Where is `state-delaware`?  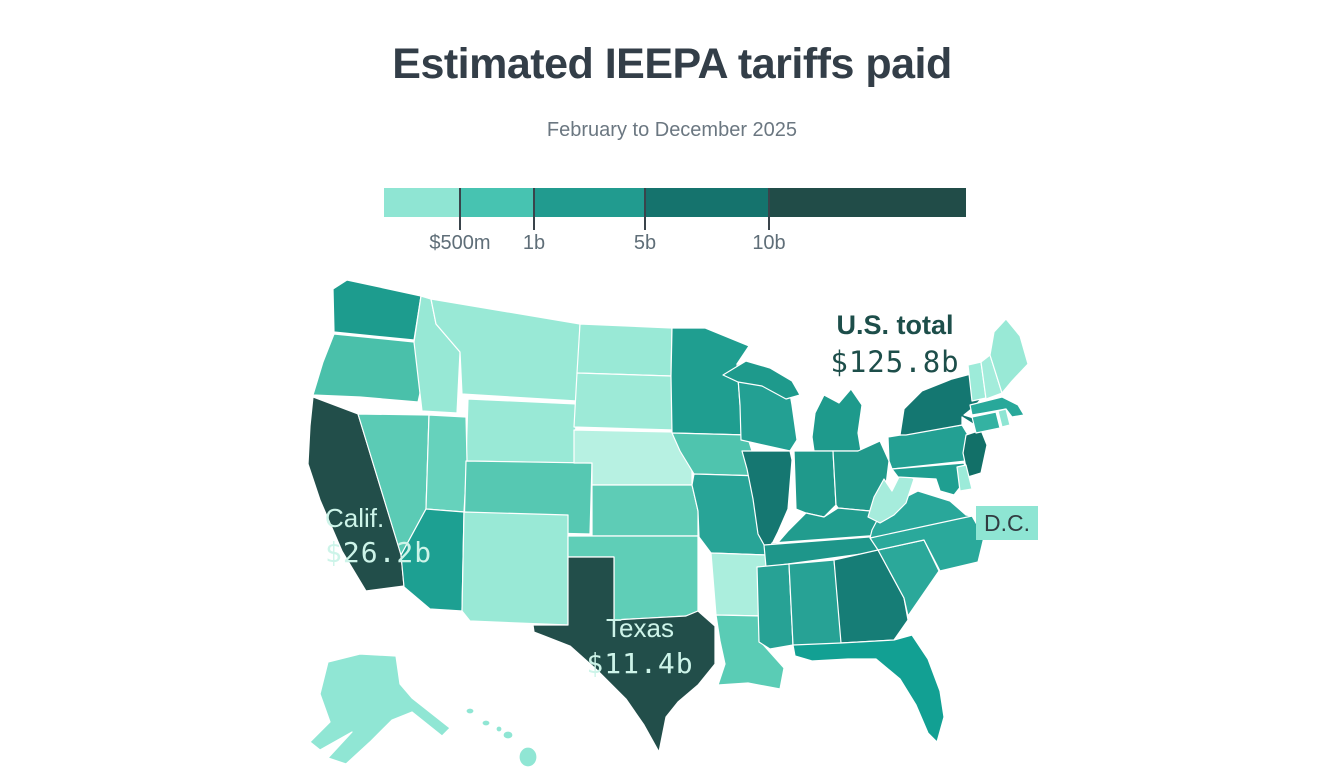
state-delaware is located at coordinates (964, 478).